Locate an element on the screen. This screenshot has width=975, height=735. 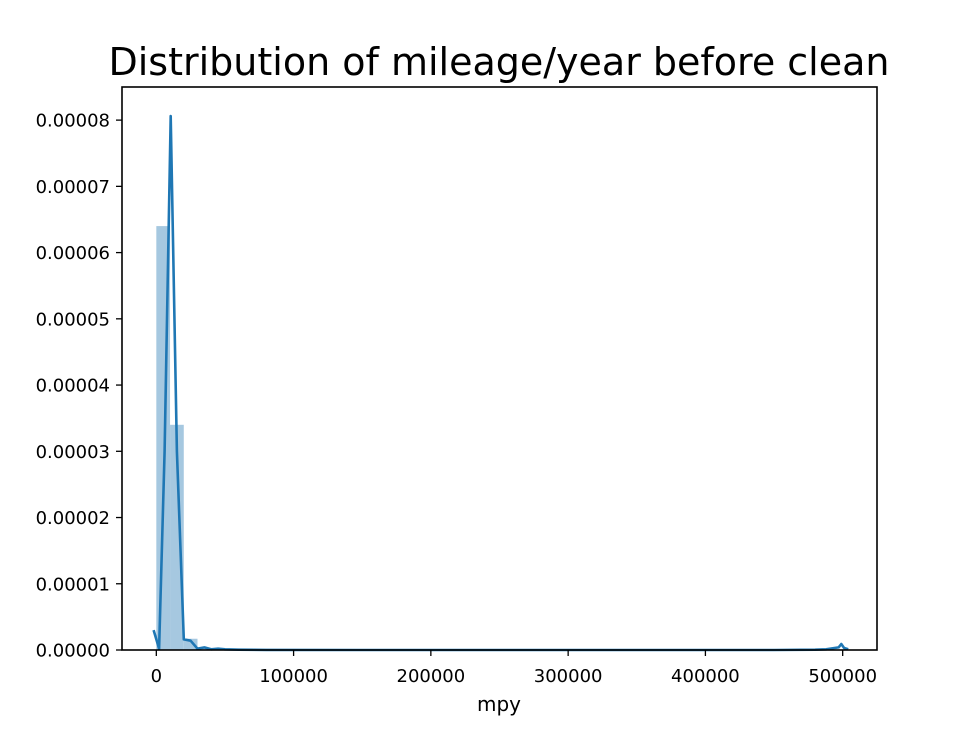
x-tick-label: 100000 is located at coordinates (293, 676).